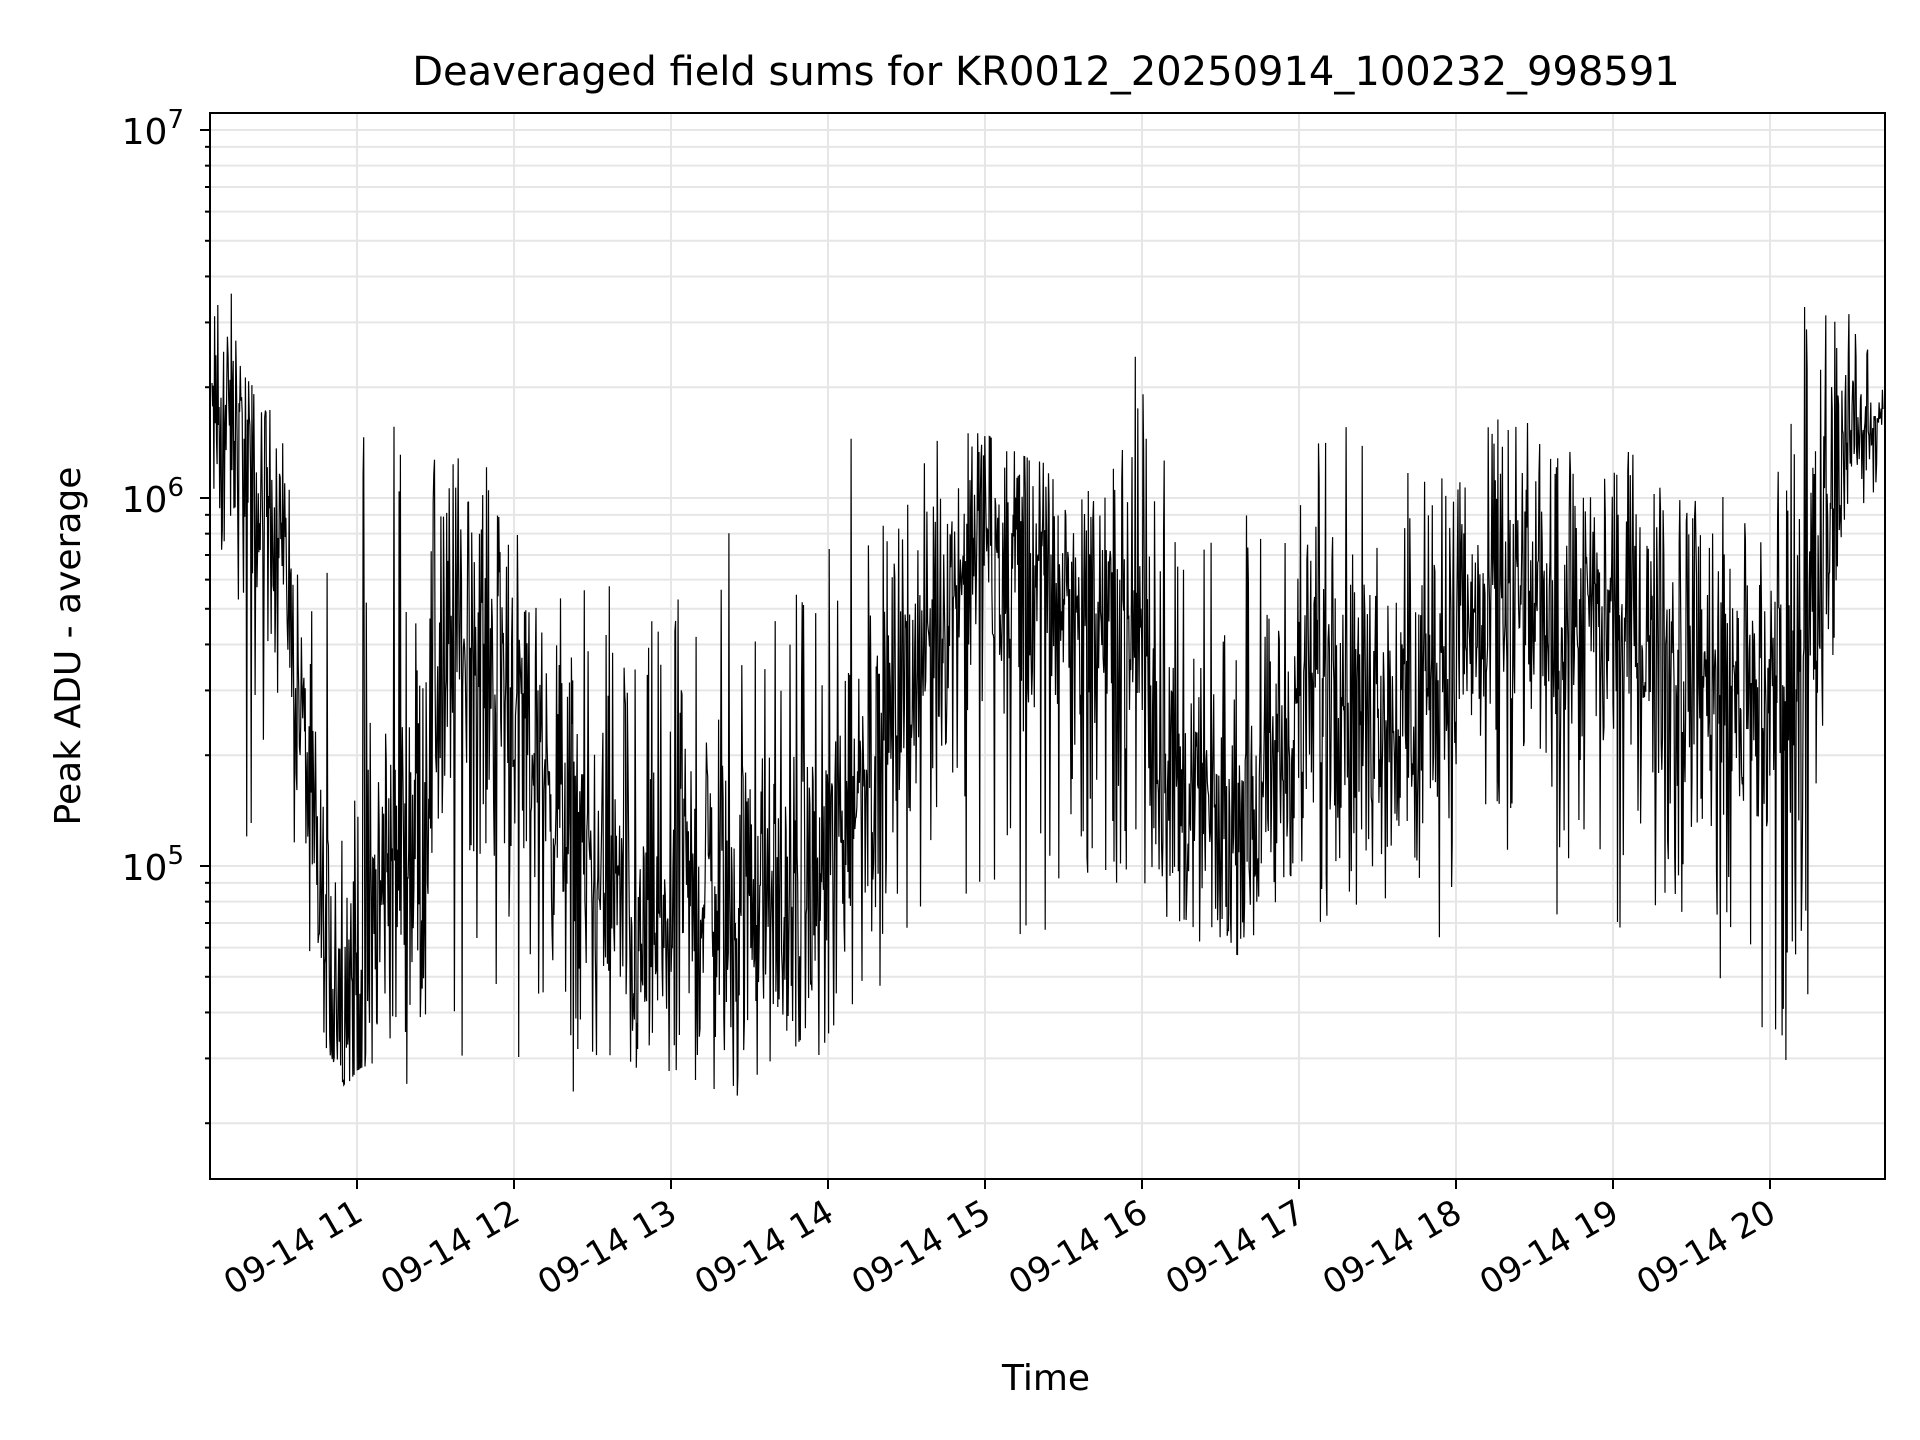  Describe the element at coordinates (68, 646) in the screenshot. I see `y-axis-label: Peak ADU - average` at that location.